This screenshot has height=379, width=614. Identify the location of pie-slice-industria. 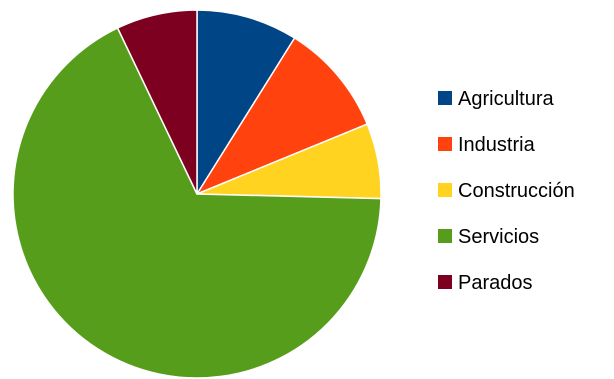
(282, 116).